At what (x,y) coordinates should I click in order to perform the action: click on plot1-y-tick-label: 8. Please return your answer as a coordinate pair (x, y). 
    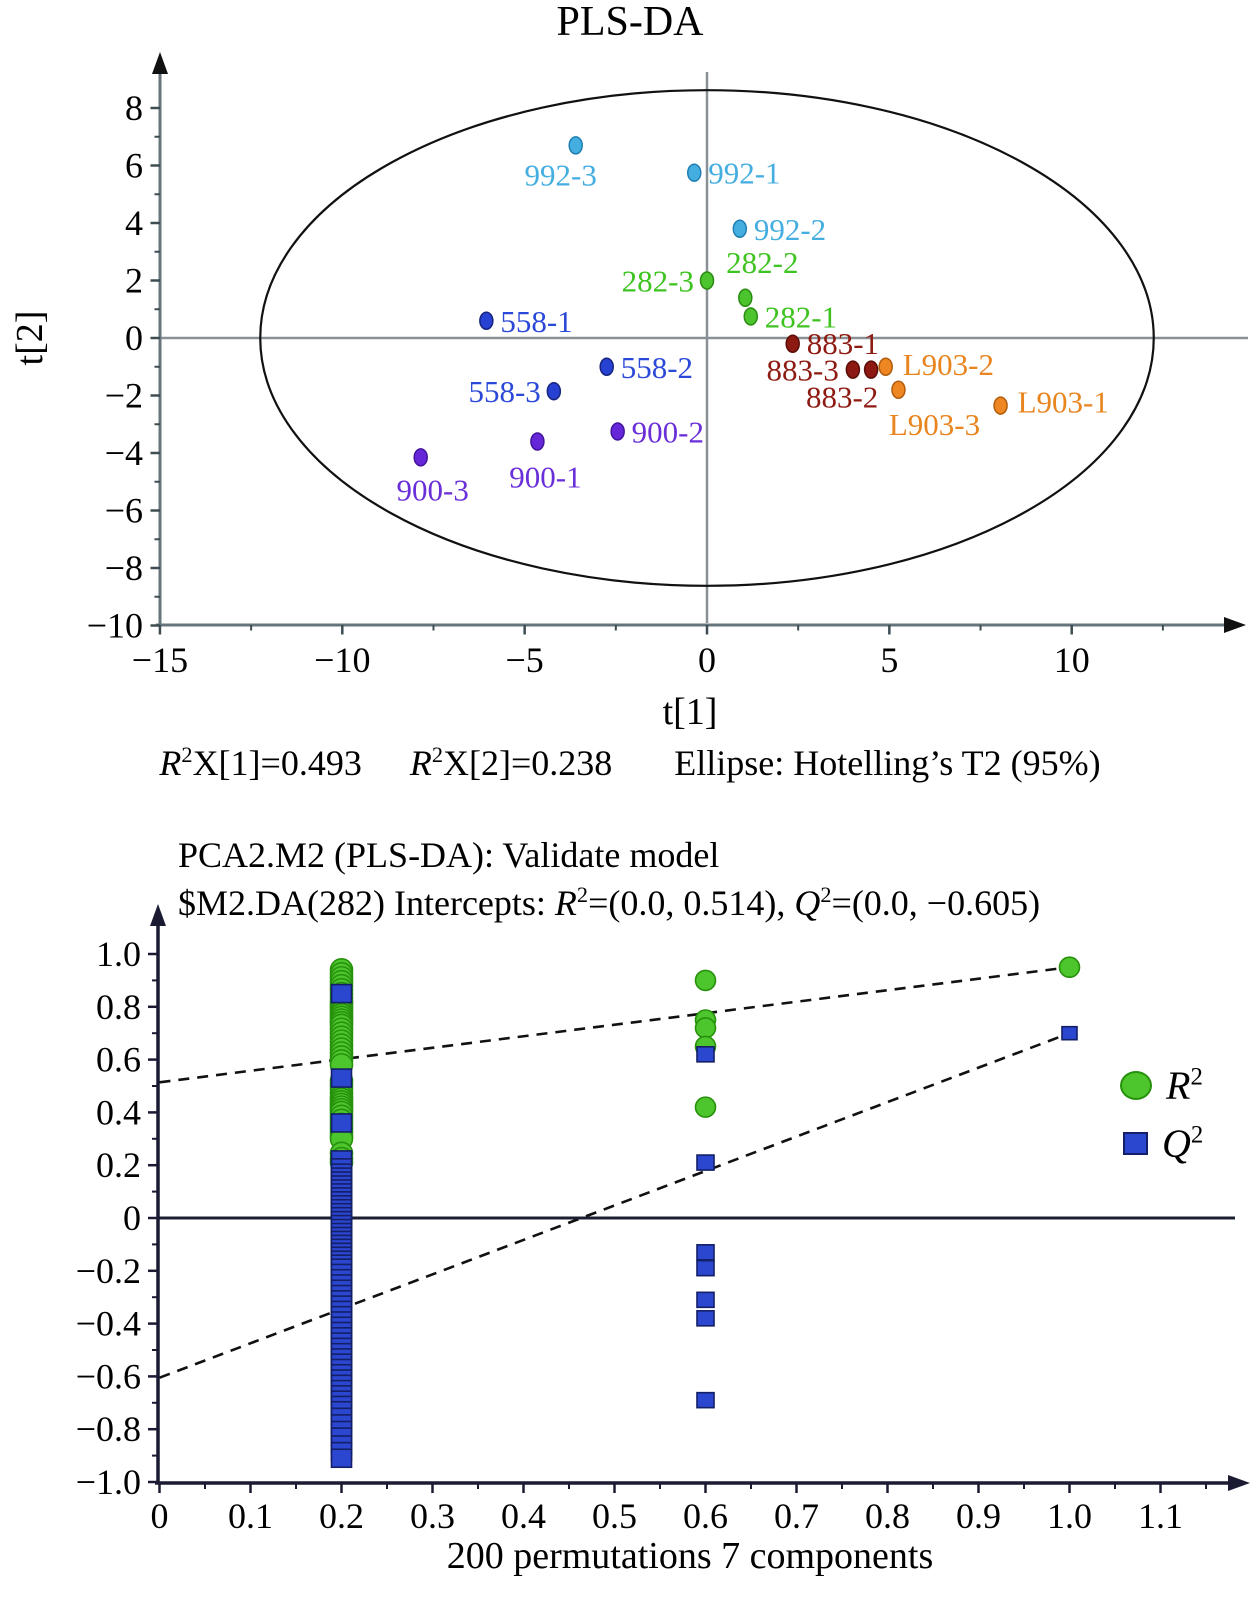
    Looking at the image, I should click on (134, 108).